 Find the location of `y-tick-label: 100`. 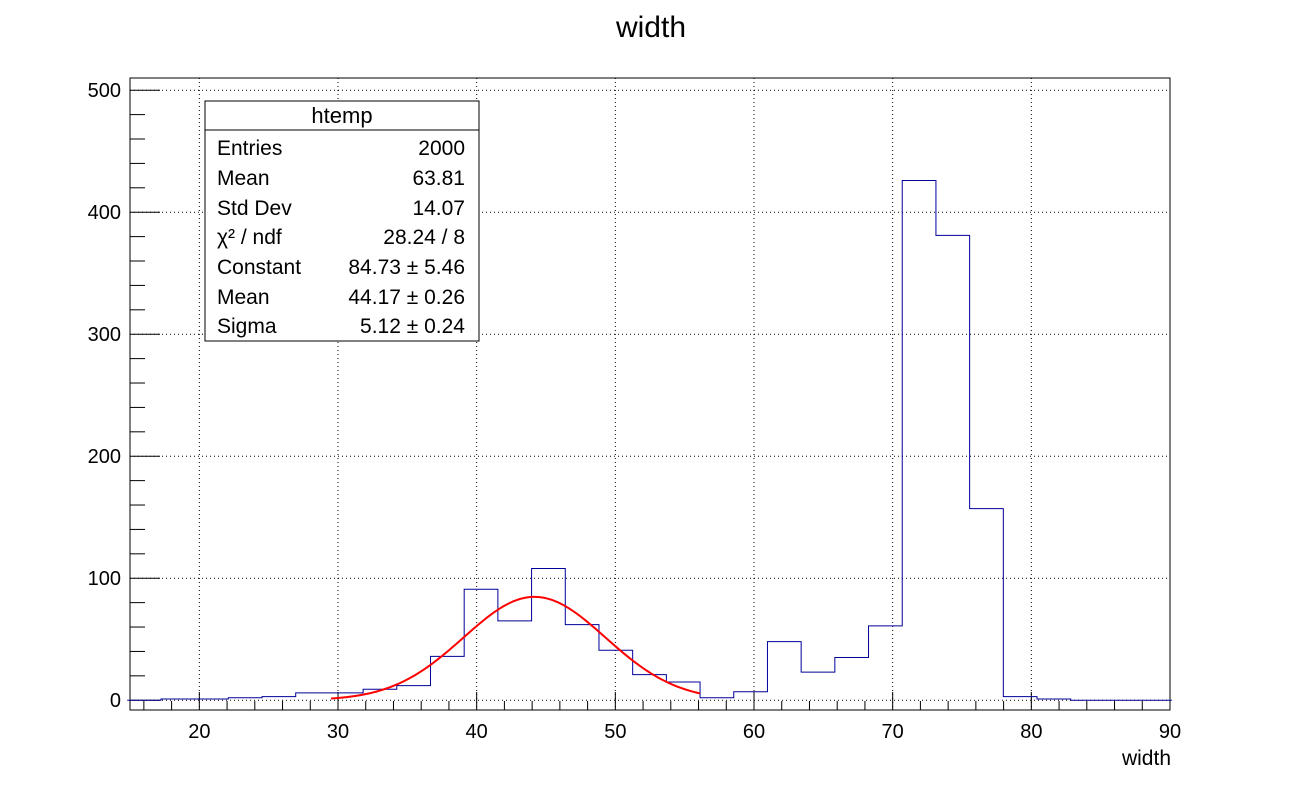

y-tick-label: 100 is located at coordinates (104, 579).